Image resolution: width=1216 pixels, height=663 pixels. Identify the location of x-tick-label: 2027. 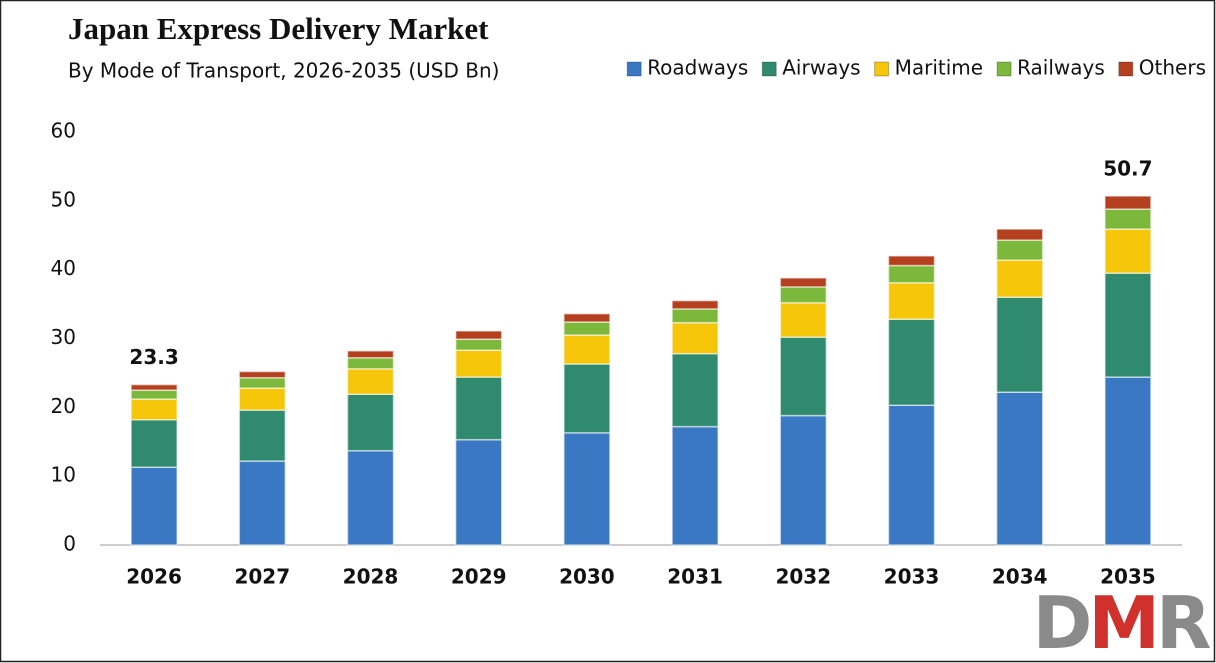
(262, 577).